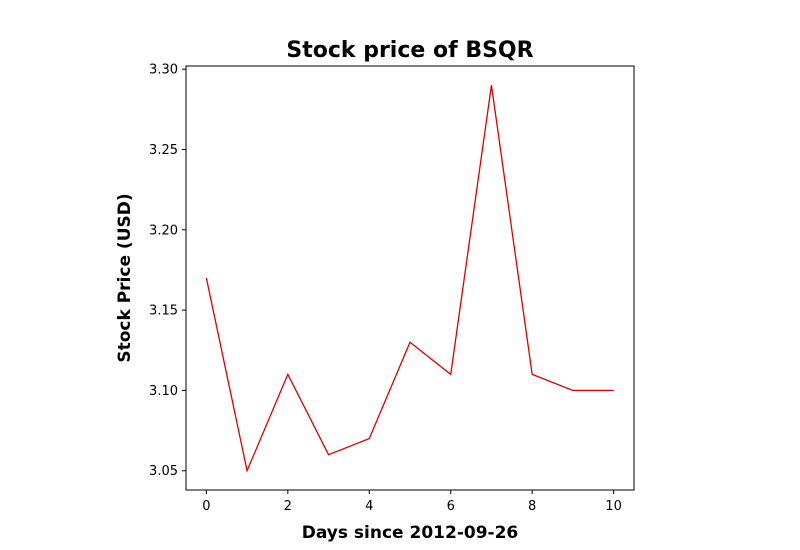  I want to click on x-tick-label: 8, so click(532, 506).